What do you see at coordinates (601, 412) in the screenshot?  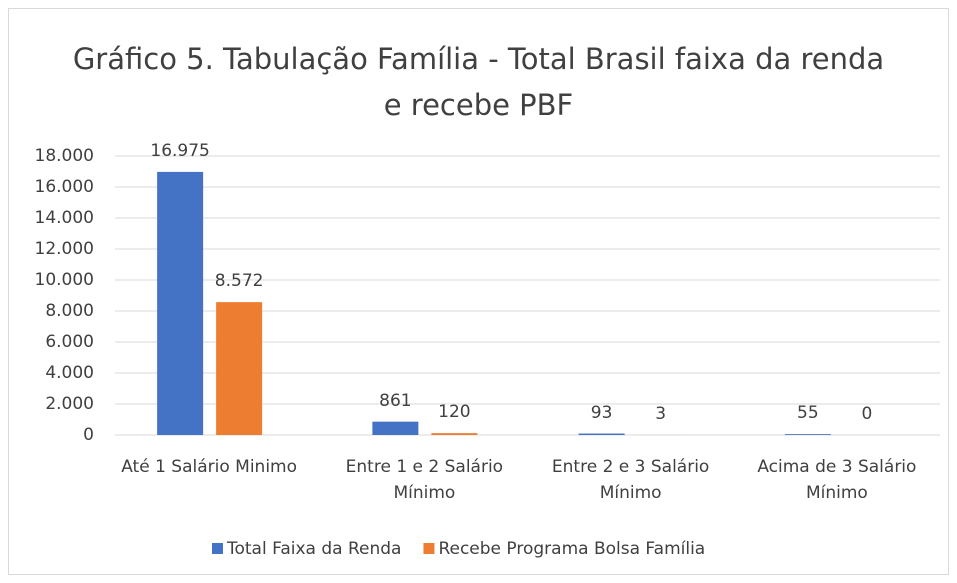 I see `value-label: 93` at bounding box center [601, 412].